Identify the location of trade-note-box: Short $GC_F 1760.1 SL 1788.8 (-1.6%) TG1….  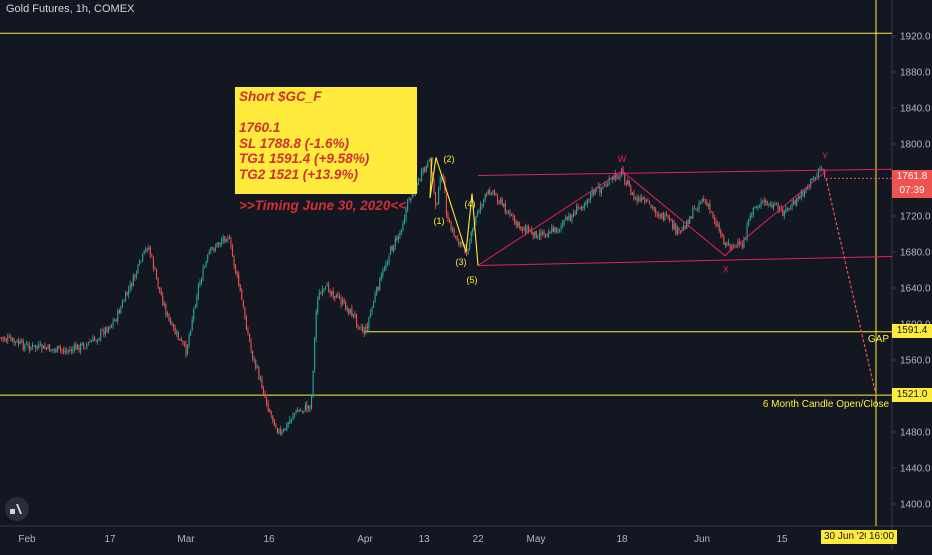
(326, 150).